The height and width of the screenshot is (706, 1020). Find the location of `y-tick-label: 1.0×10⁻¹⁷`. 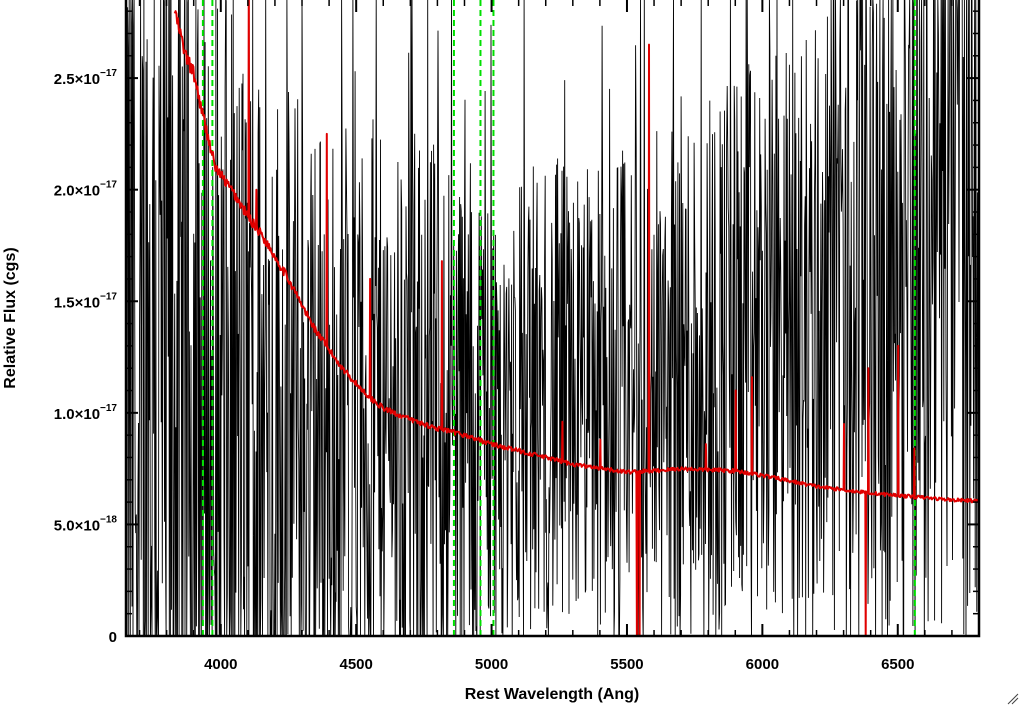

y-tick-label: 1.0×10⁻¹⁷ is located at coordinates (86, 413).